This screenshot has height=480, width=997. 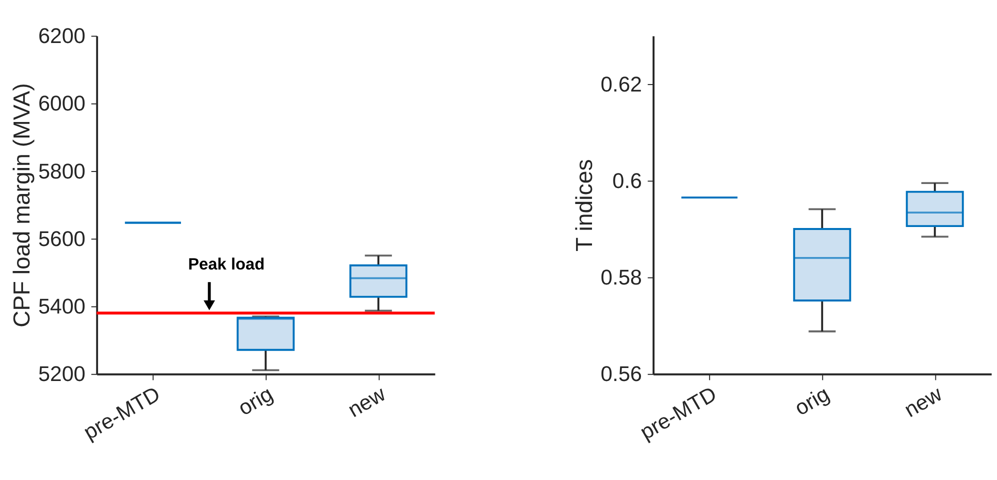 I want to click on y-tick-label: 0.56, so click(x=621, y=374).